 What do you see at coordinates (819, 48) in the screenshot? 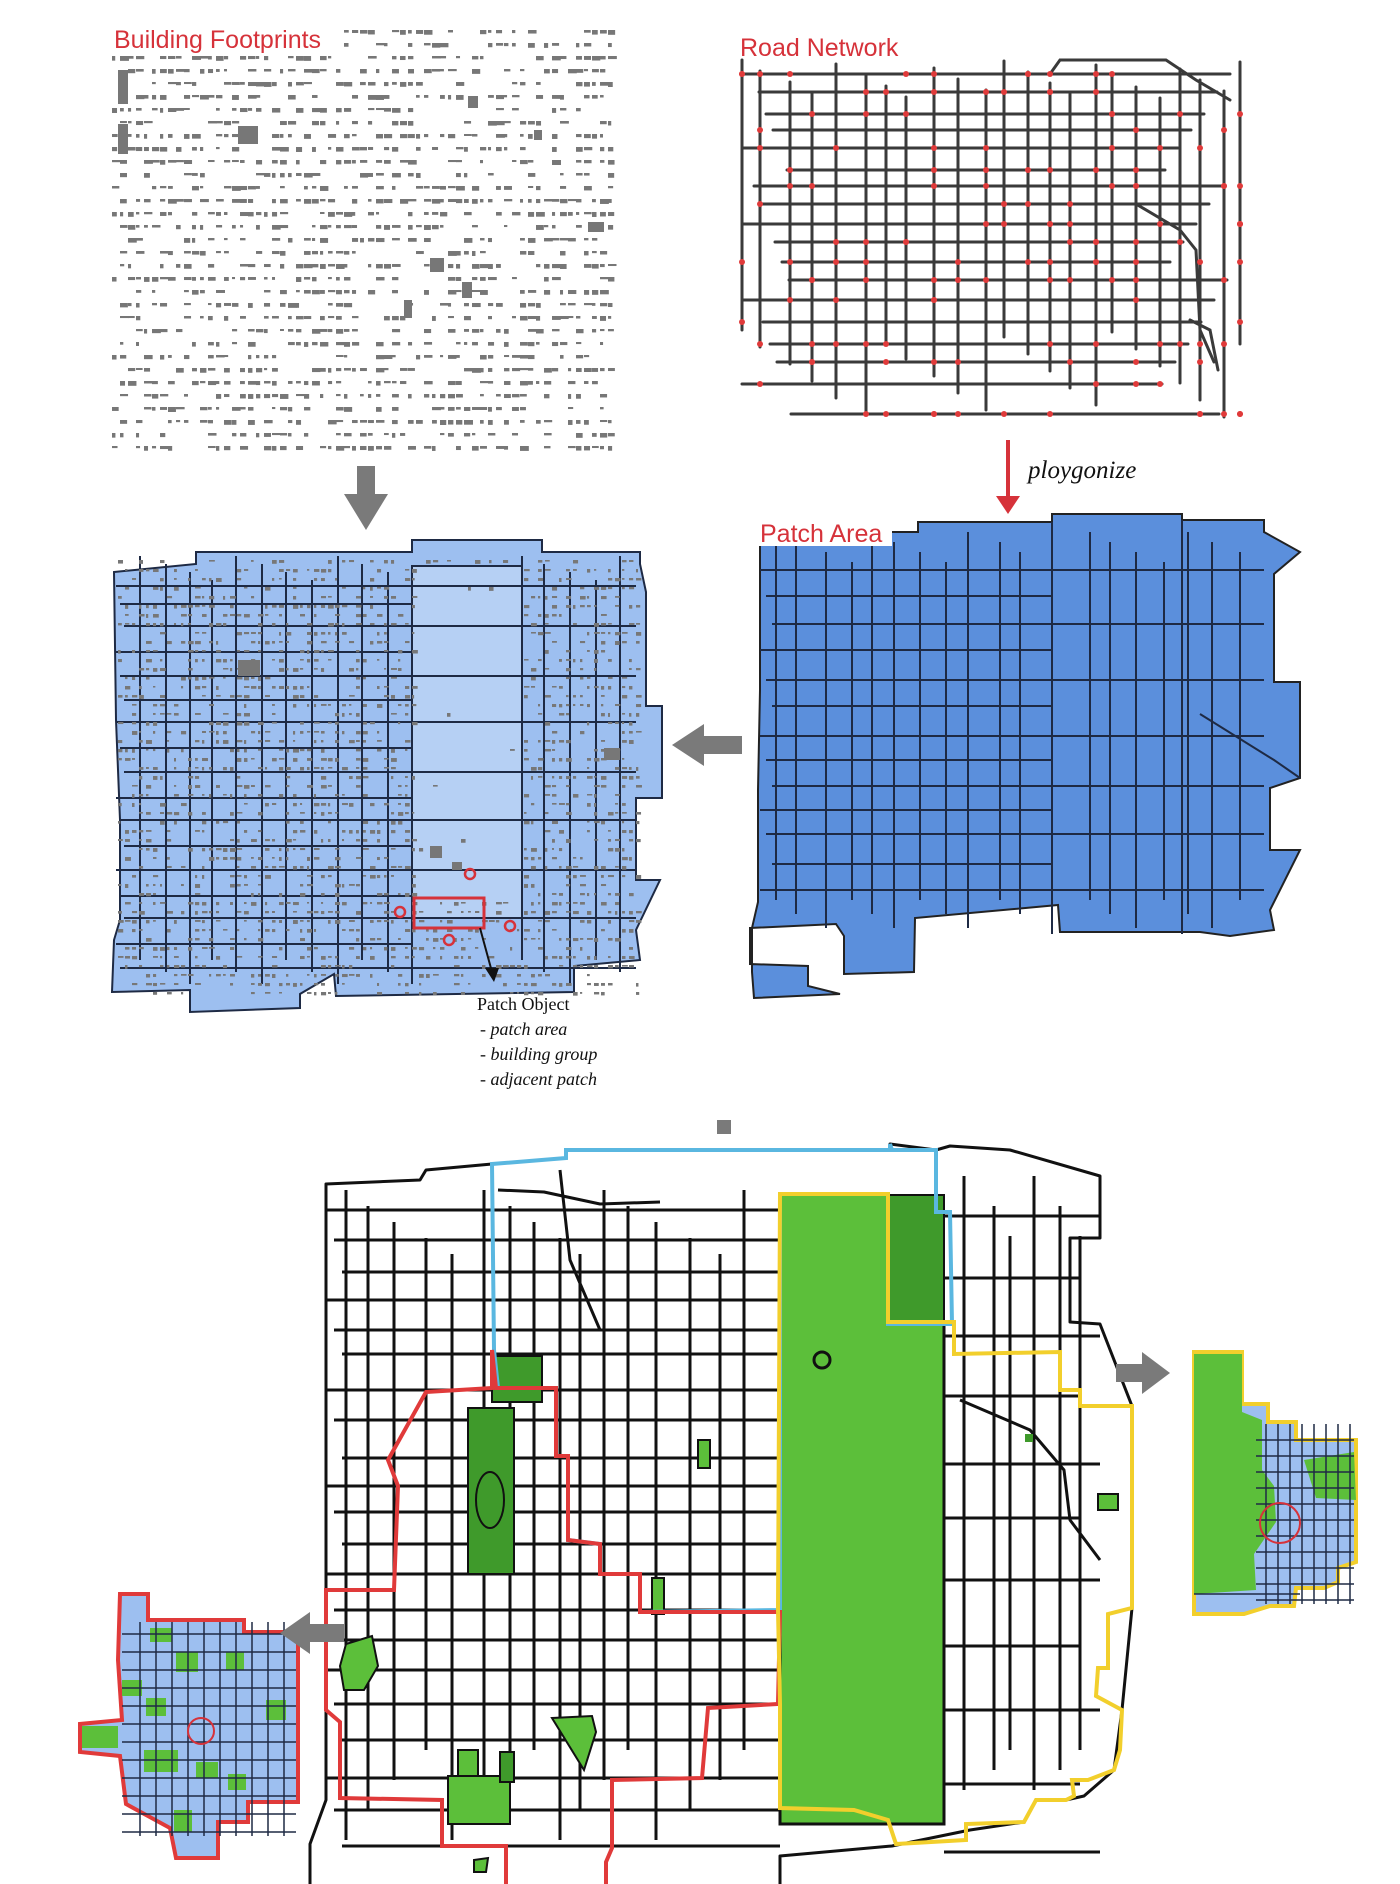
I see `road-network-title: Road Network` at bounding box center [819, 48].